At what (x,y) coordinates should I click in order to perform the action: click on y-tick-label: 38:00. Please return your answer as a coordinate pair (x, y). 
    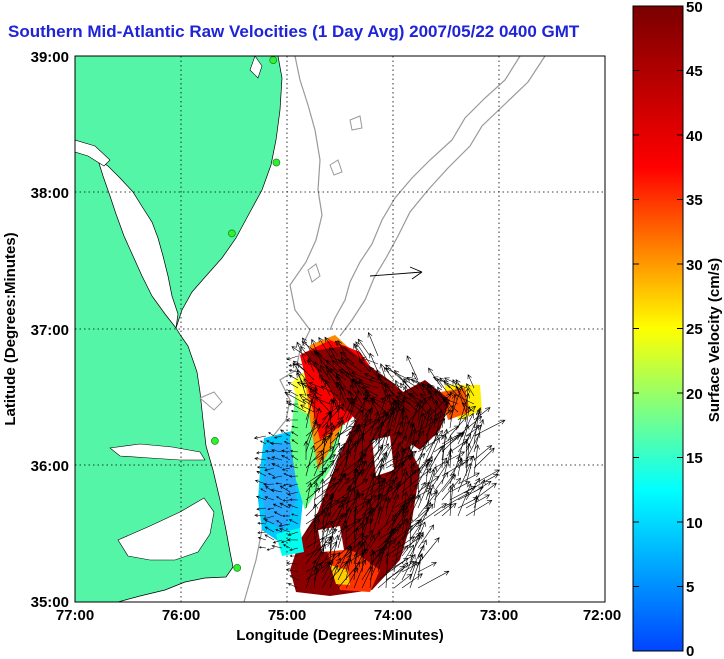
    Looking at the image, I should click on (50, 193).